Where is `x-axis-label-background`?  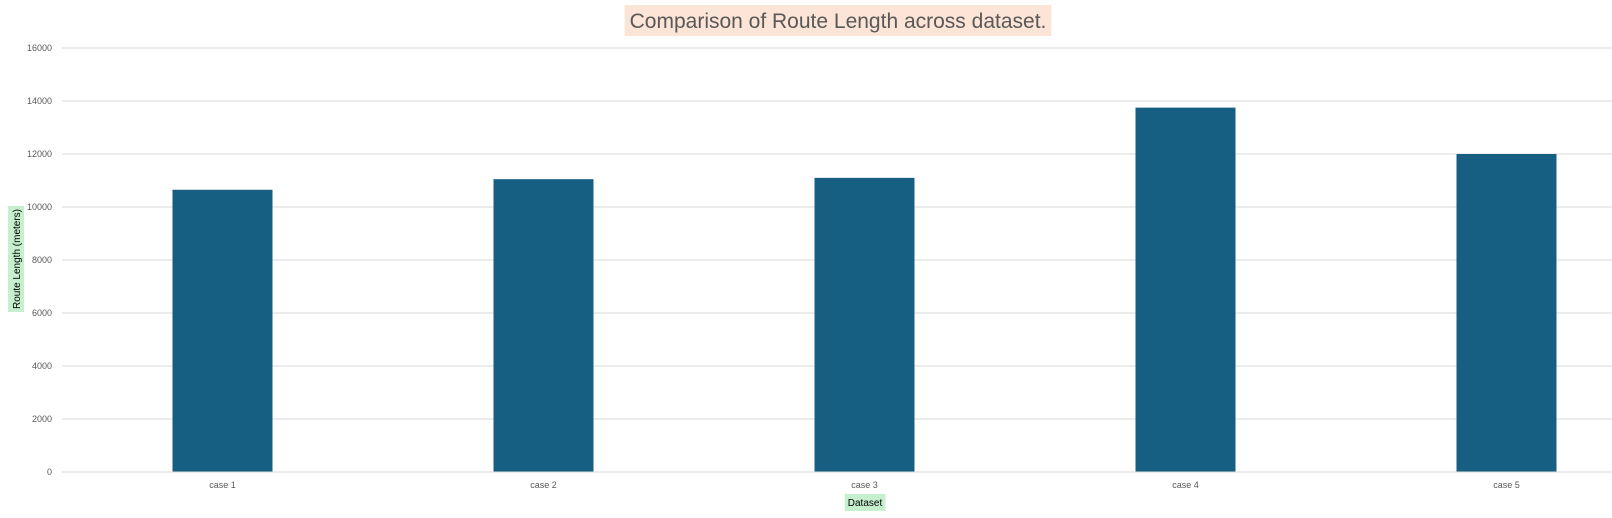 x-axis-label-background is located at coordinates (865, 502).